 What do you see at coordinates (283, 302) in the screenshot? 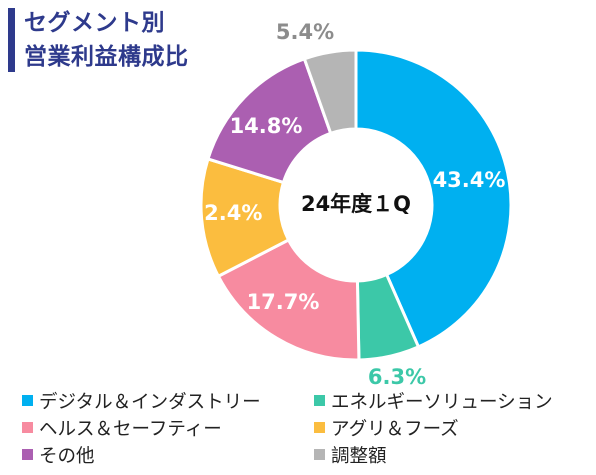
I see `slice-value-label: 17.7%` at bounding box center [283, 302].